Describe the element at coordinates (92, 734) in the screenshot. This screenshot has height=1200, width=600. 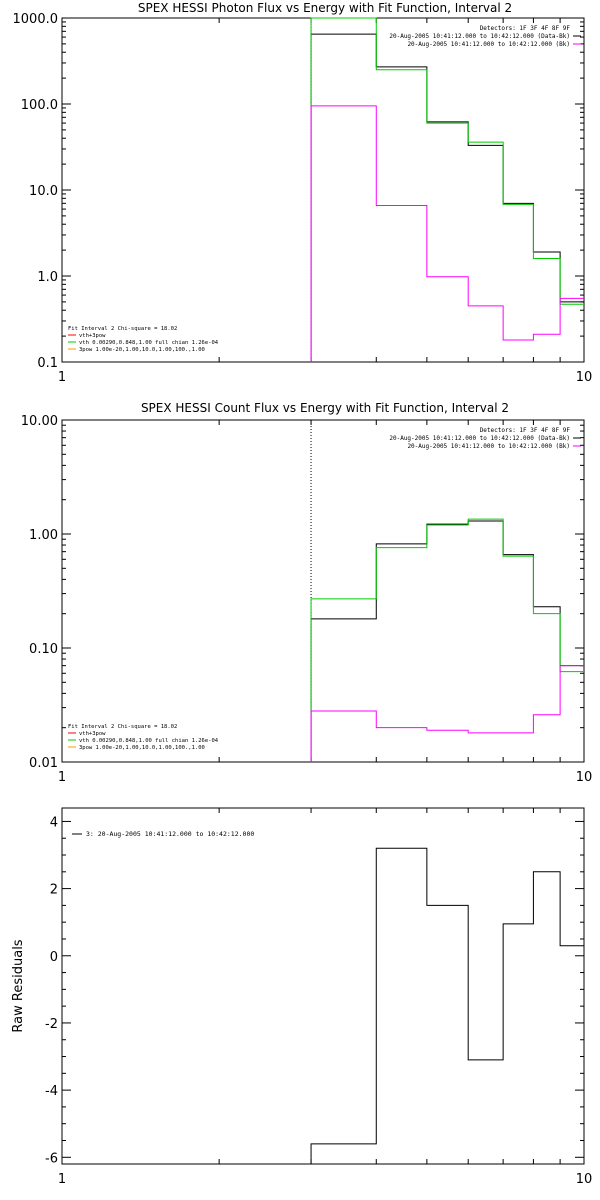
I see `count-flux-fit-legend-text: vth+3pow` at that location.